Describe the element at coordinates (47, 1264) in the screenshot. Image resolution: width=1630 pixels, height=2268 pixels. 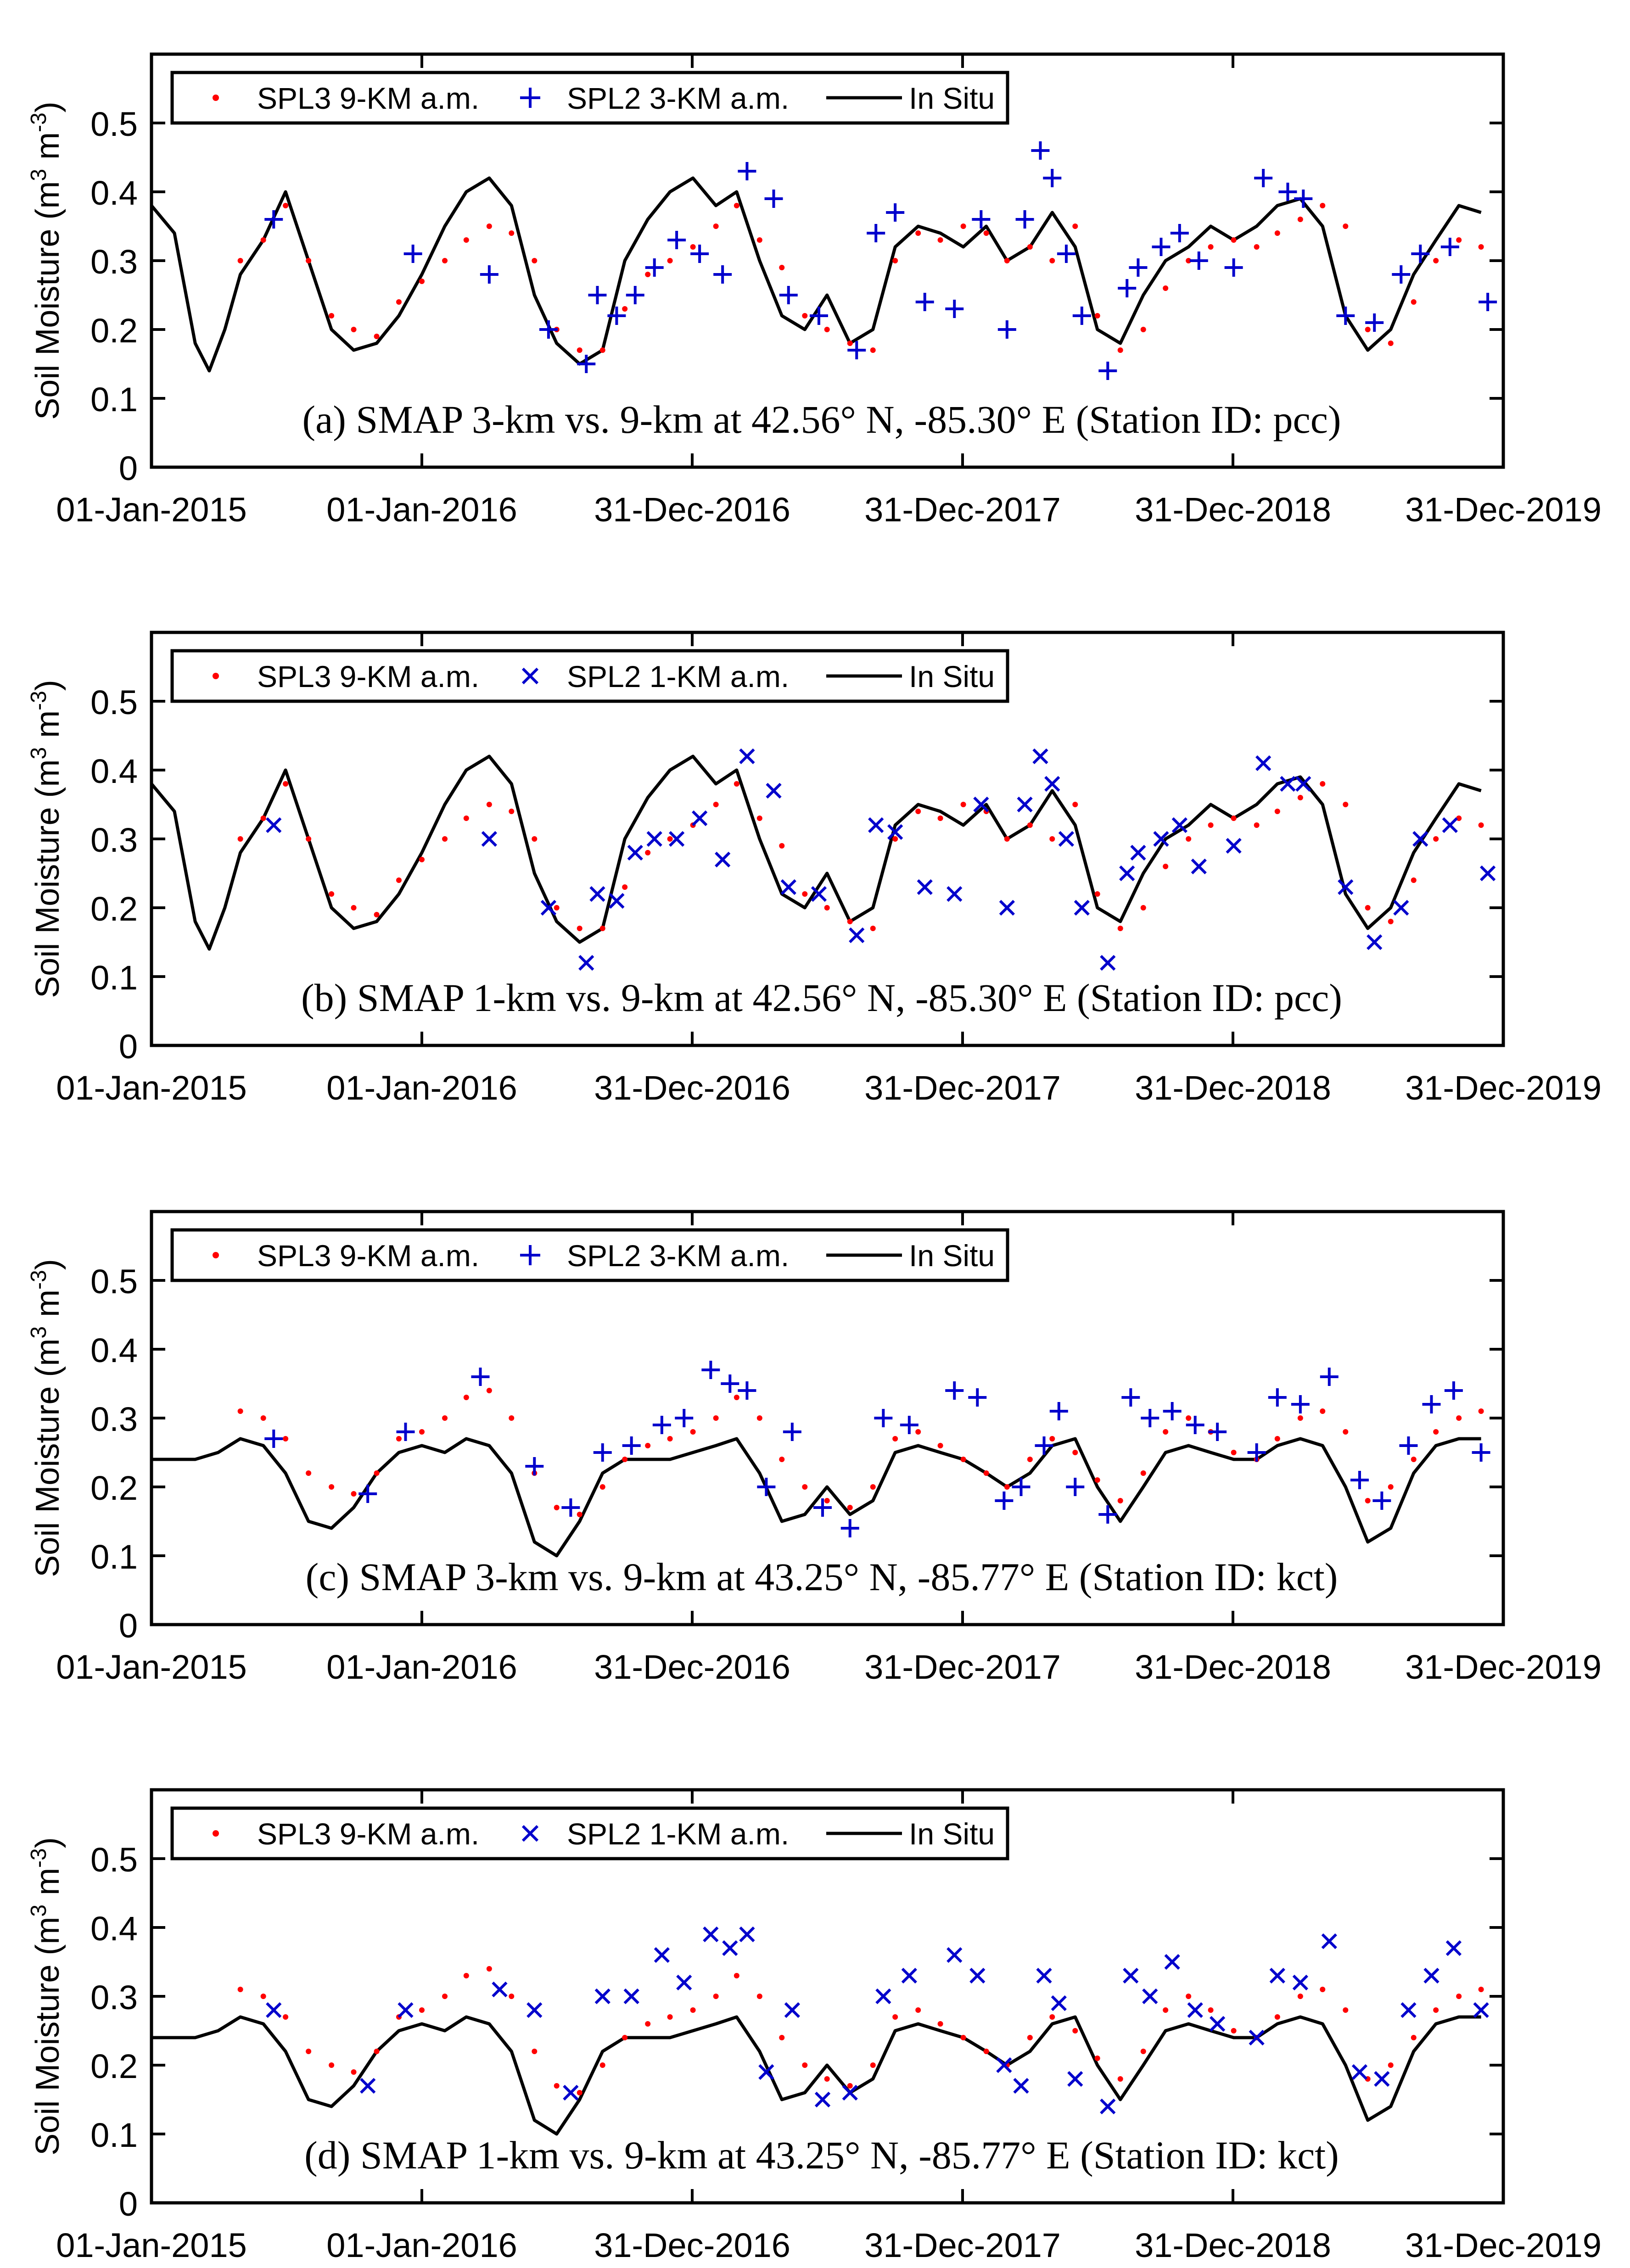
I see `y-axis-label-part: )` at that location.